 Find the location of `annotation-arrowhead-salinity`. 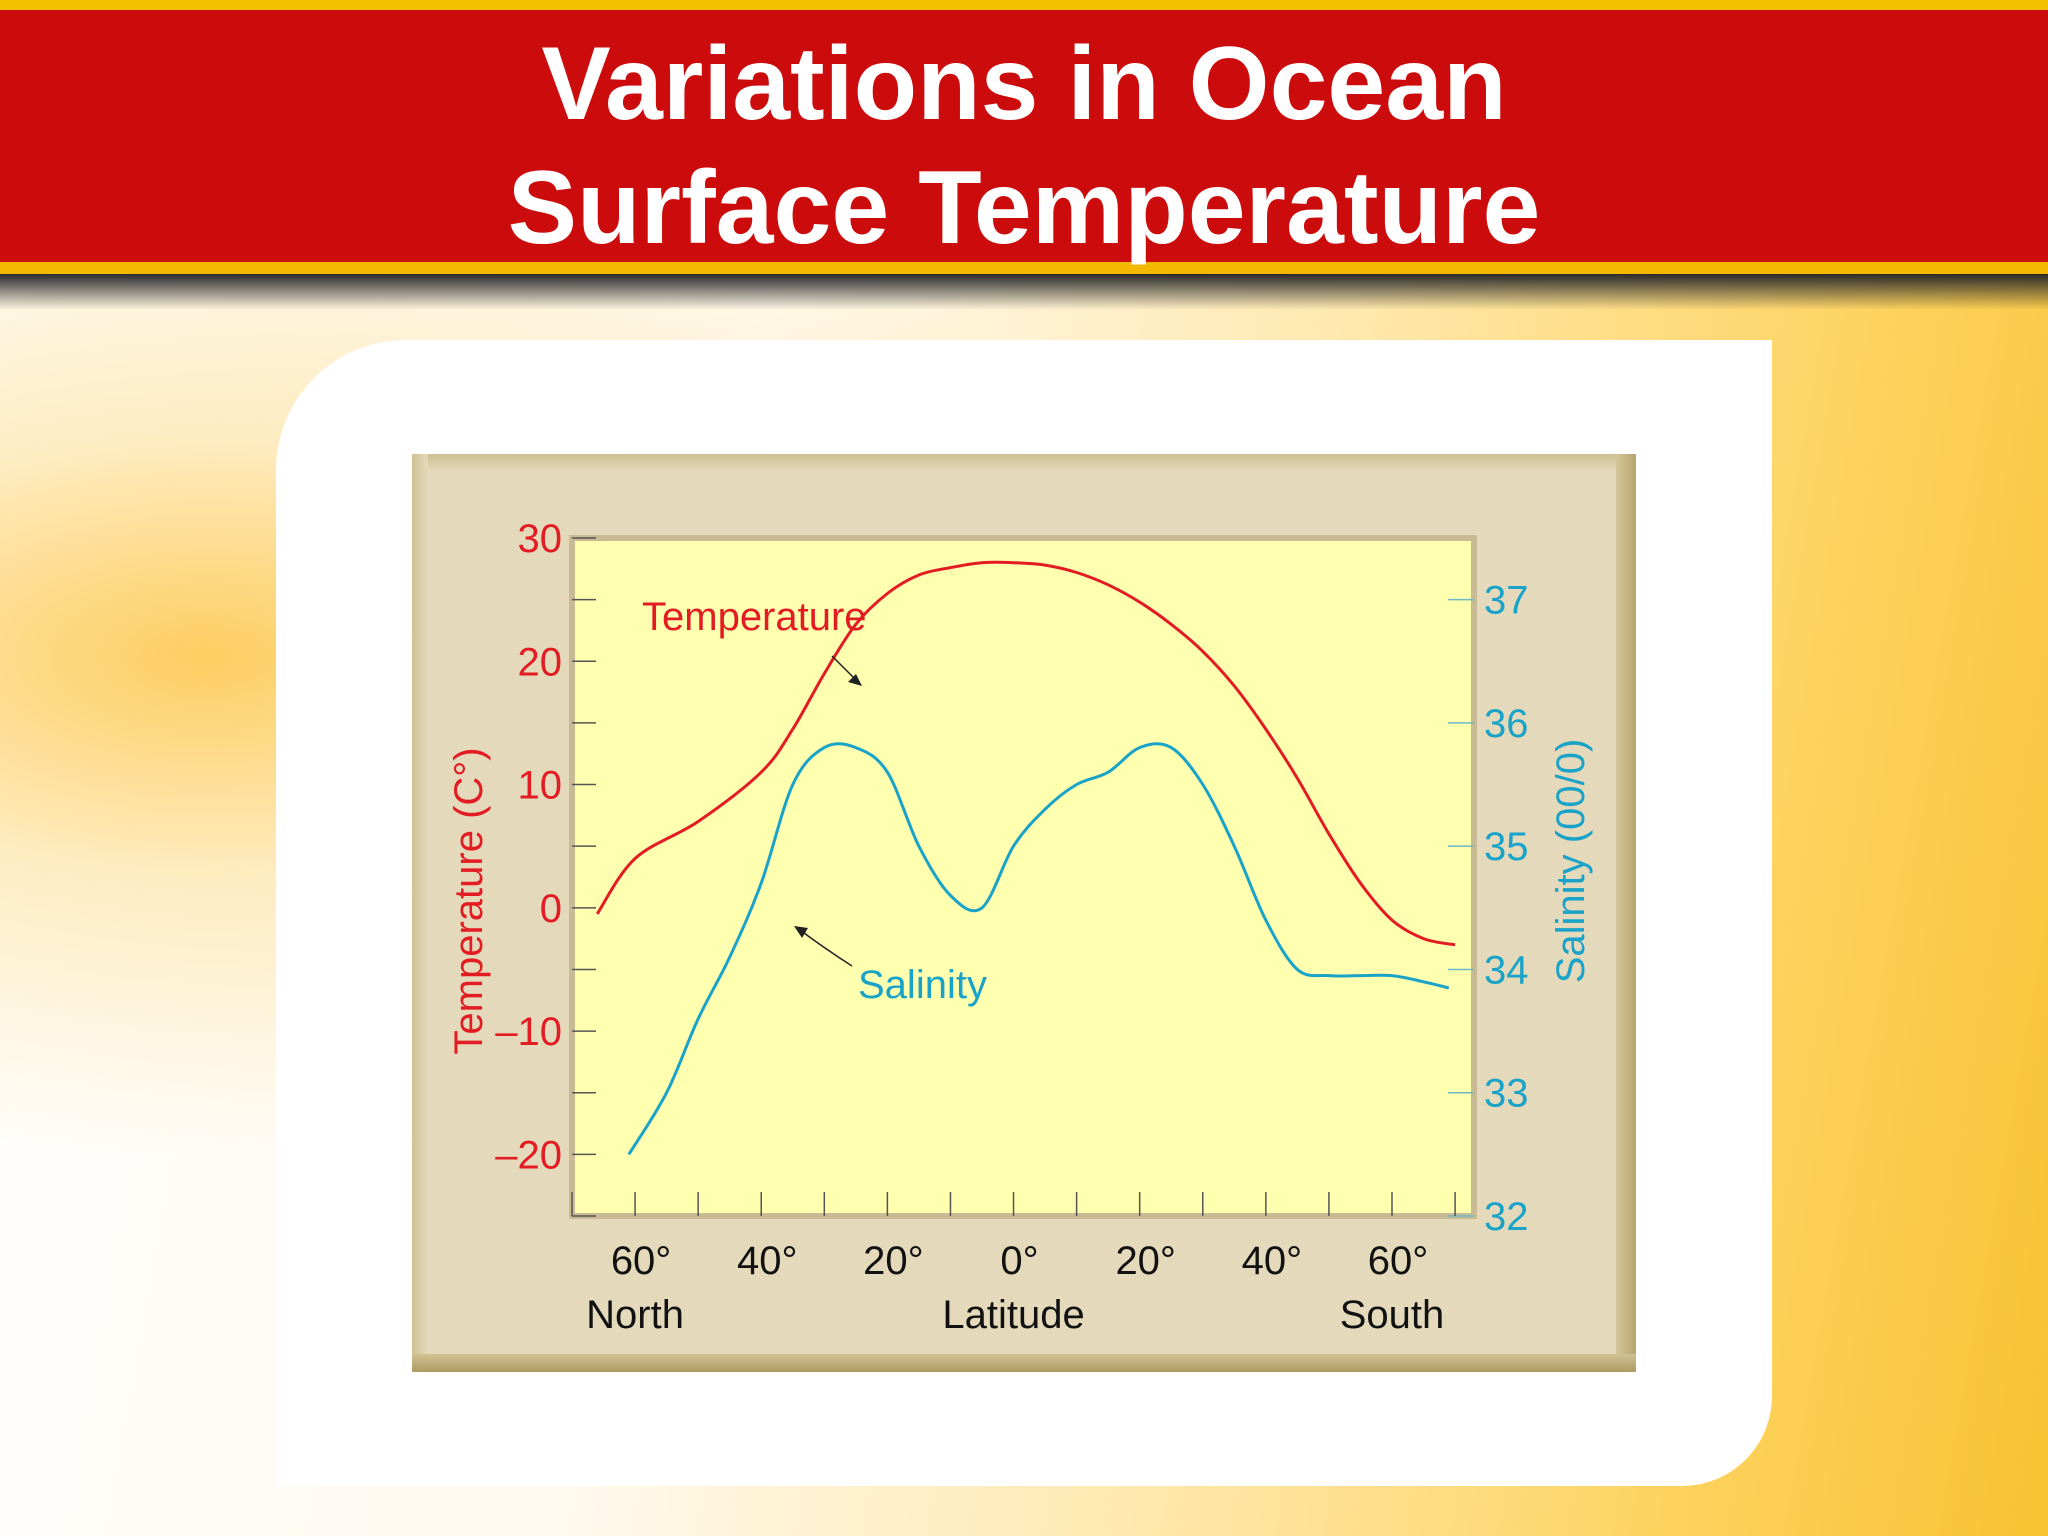

annotation-arrowhead-salinity is located at coordinates (801, 932).